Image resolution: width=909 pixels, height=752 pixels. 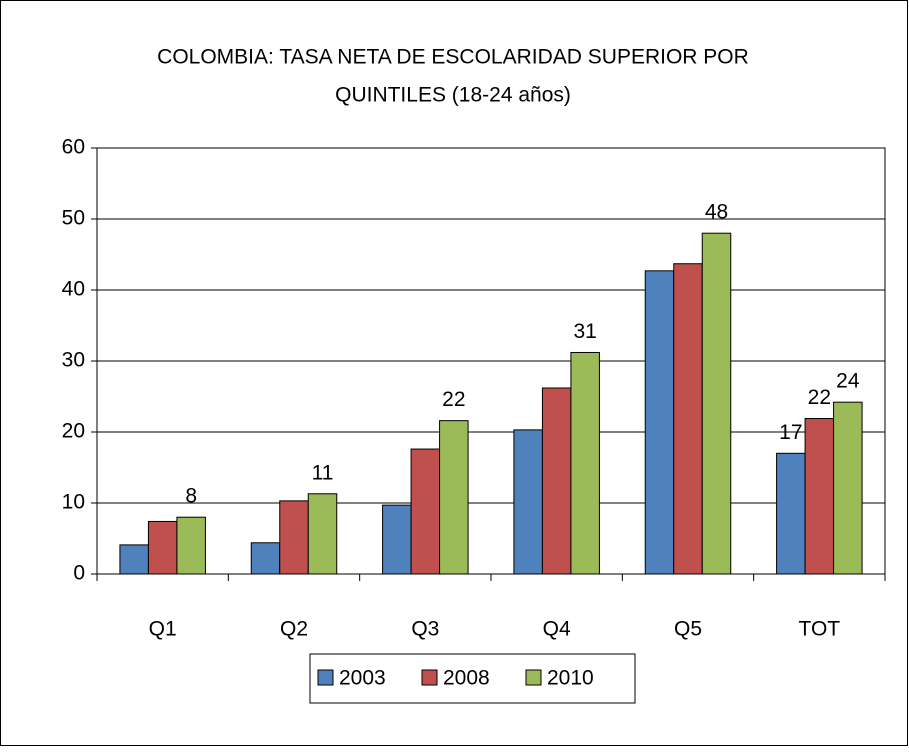 I want to click on data-label: 48, so click(x=716, y=212).